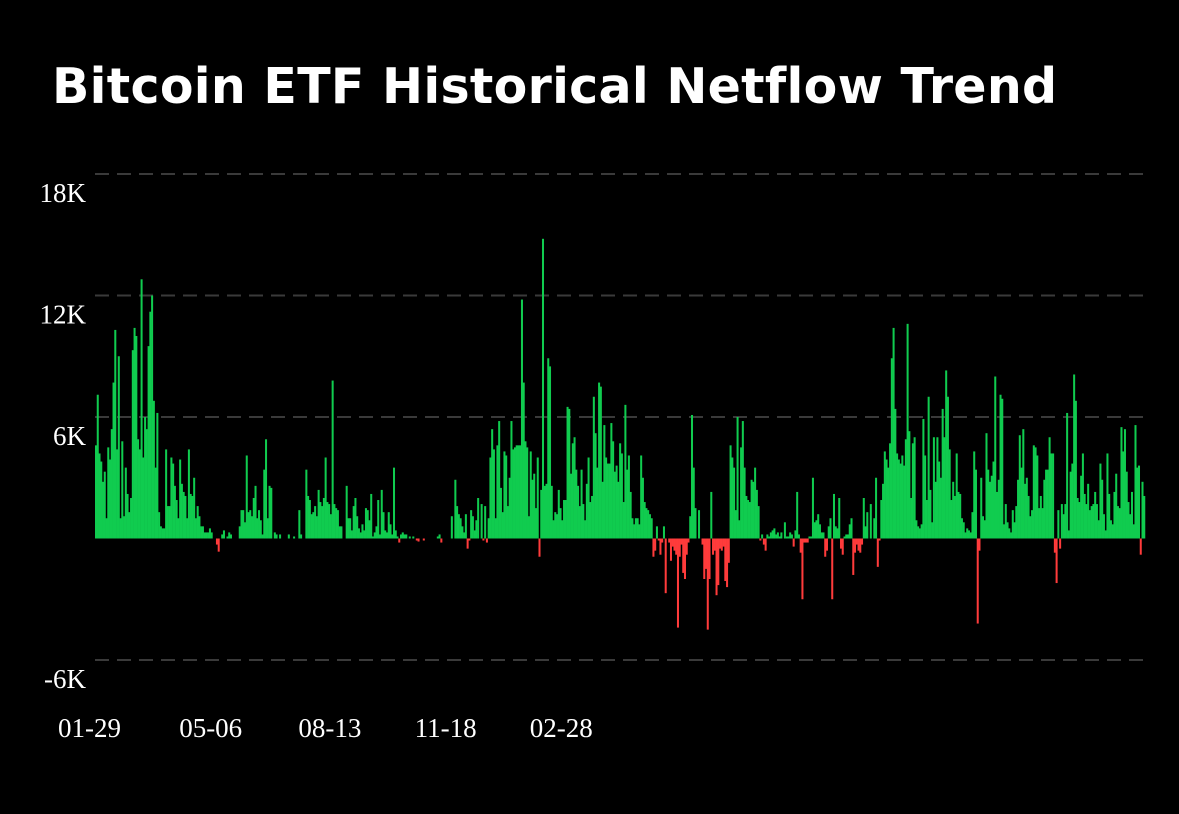 The height and width of the screenshot is (814, 1179). I want to click on y-tick-label: 12K, so click(63, 315).